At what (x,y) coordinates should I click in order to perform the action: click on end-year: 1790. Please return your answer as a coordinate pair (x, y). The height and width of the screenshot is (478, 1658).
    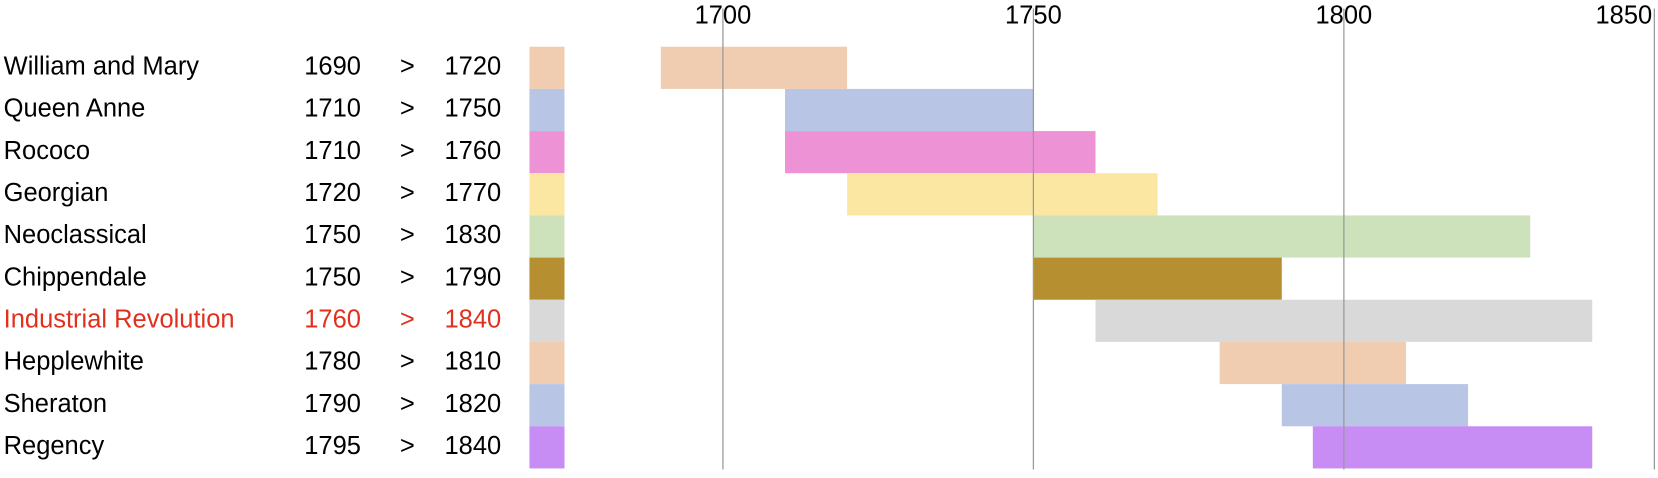
    Looking at the image, I should click on (472, 277).